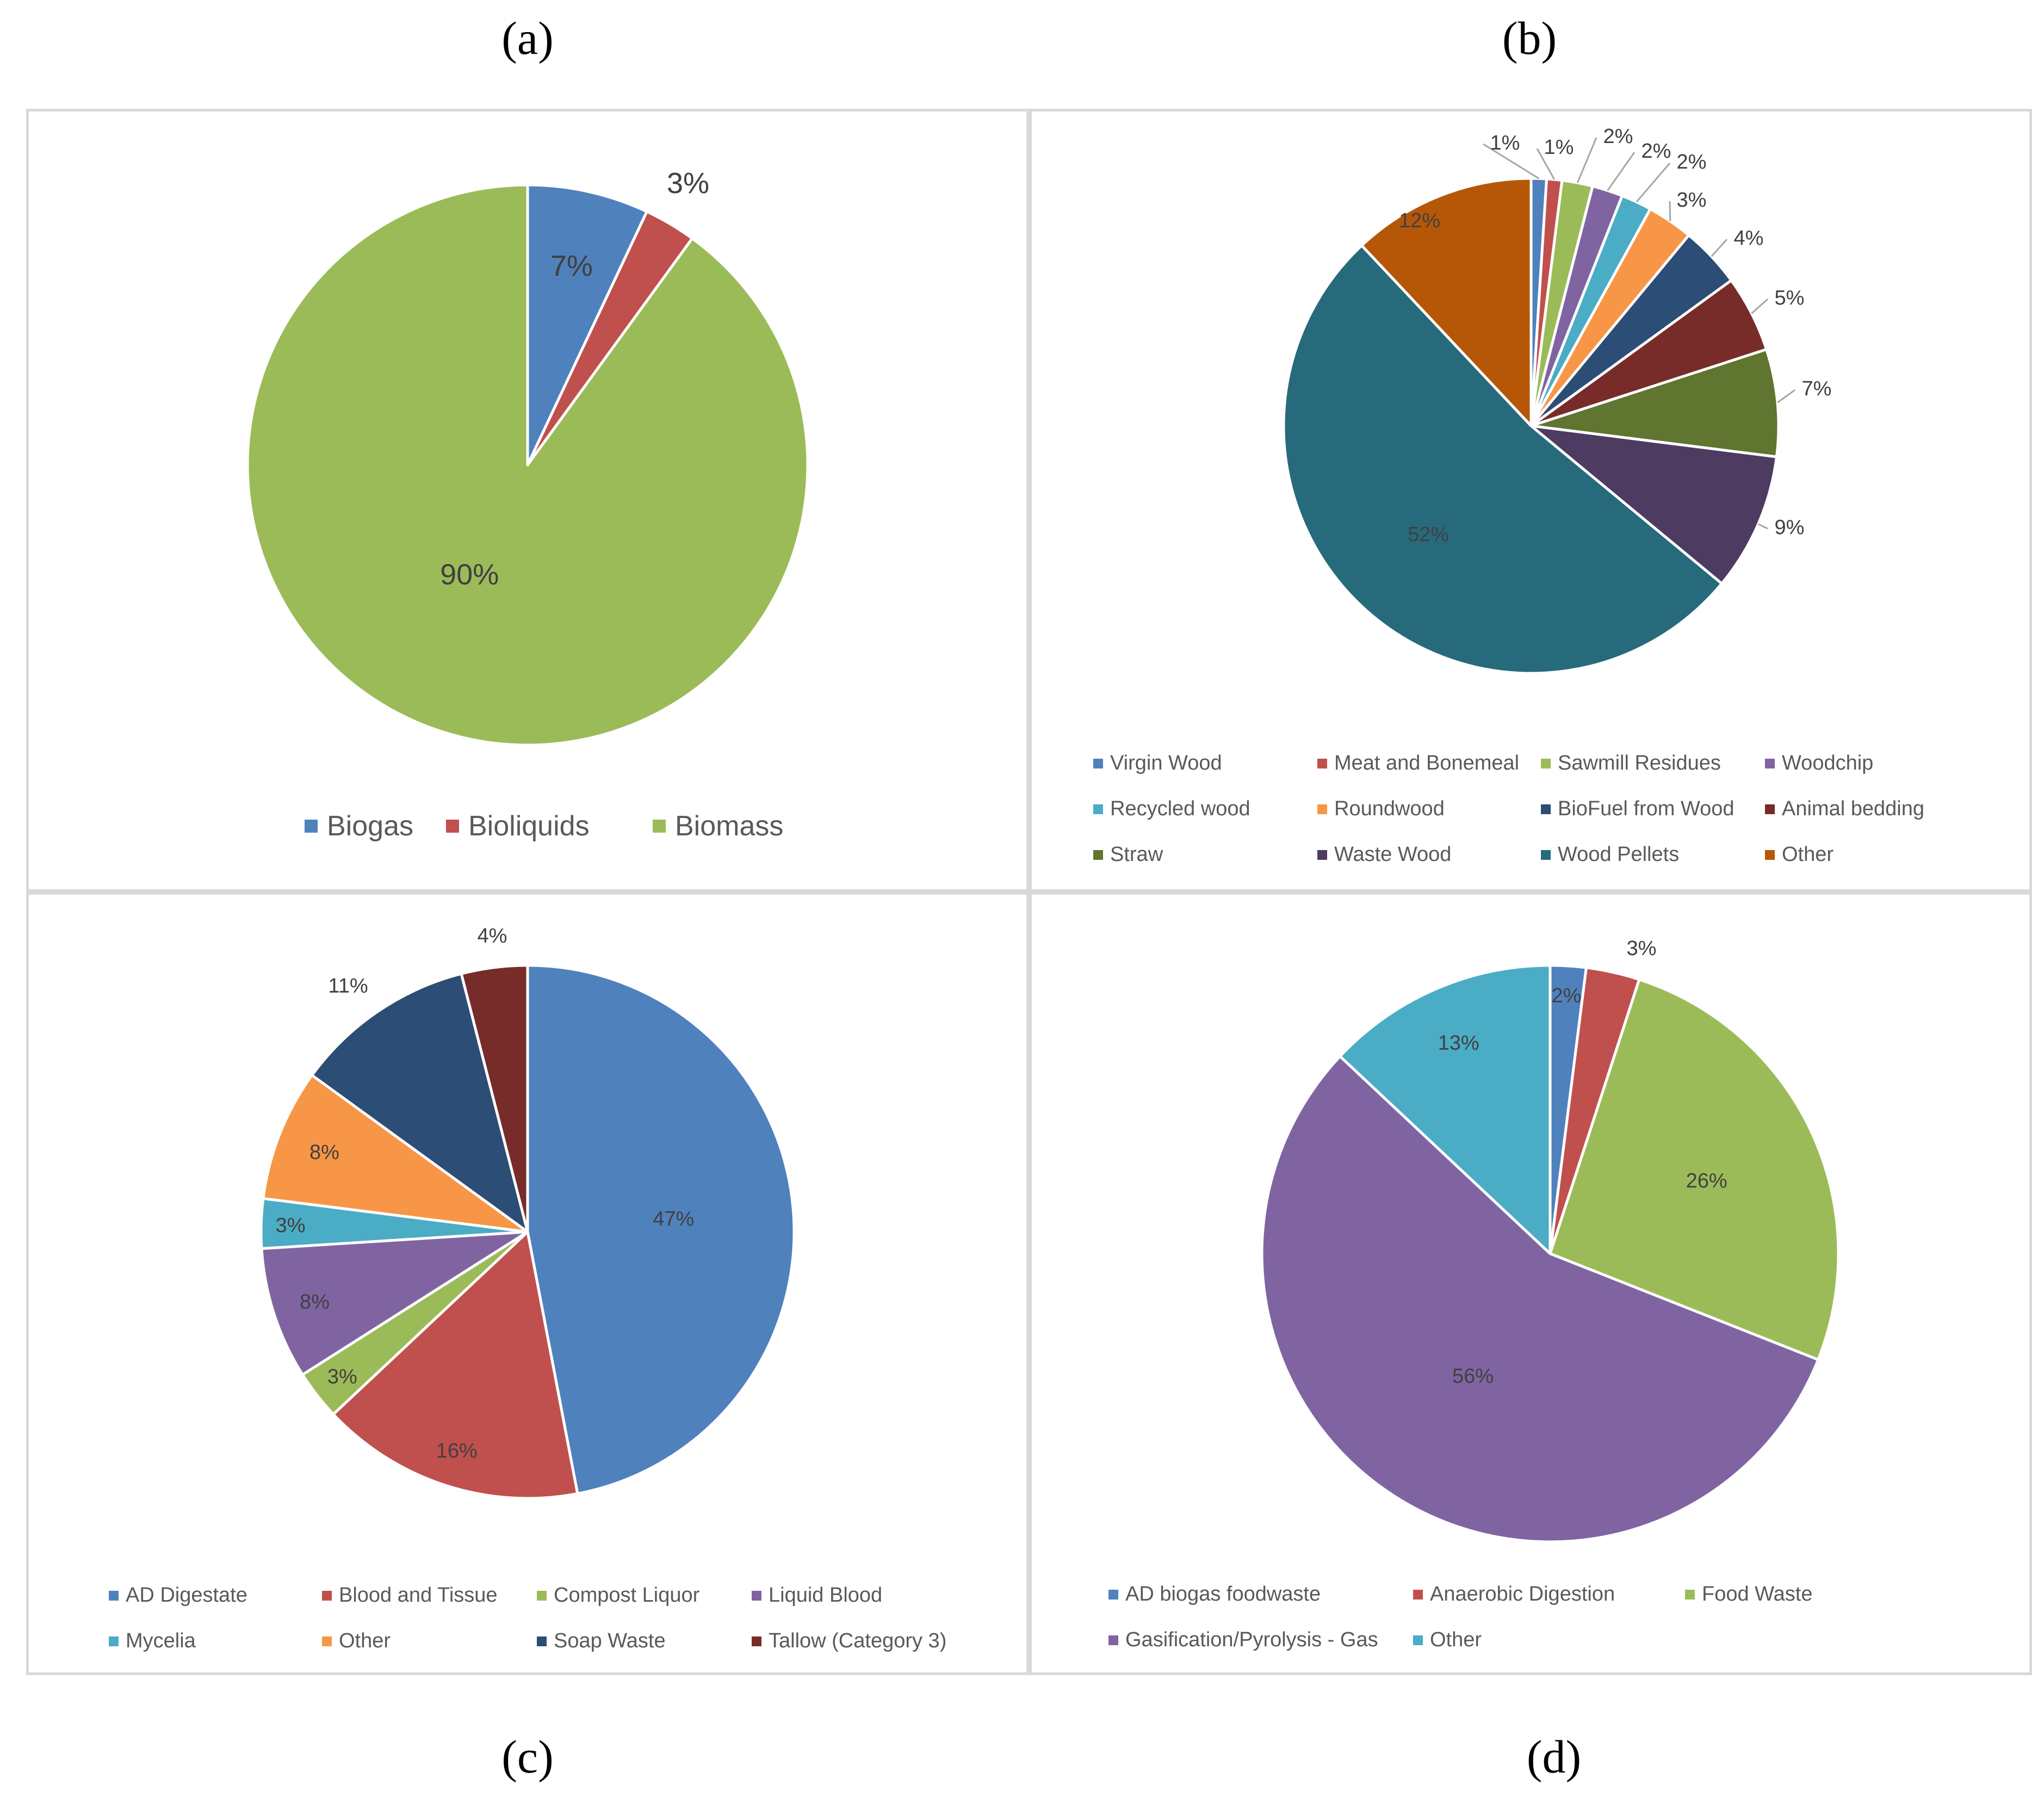  I want to click on legend-label: Roundwood, so click(1389, 809).